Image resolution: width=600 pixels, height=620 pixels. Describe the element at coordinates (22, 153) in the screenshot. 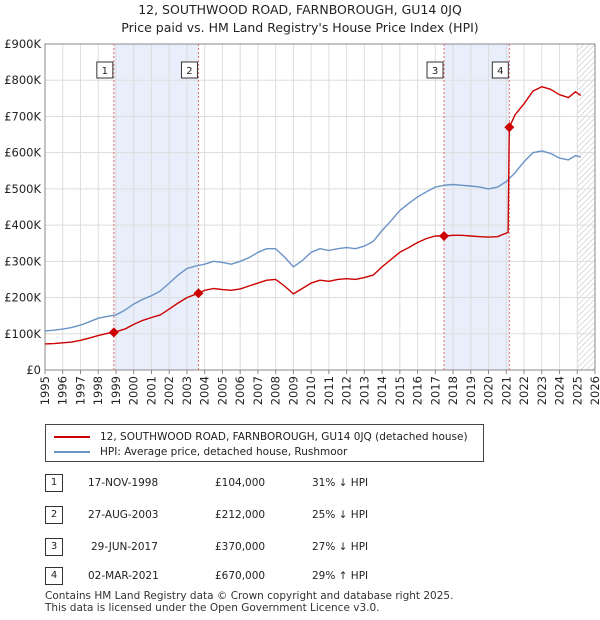

I see `y-tick-label: £600K` at that location.